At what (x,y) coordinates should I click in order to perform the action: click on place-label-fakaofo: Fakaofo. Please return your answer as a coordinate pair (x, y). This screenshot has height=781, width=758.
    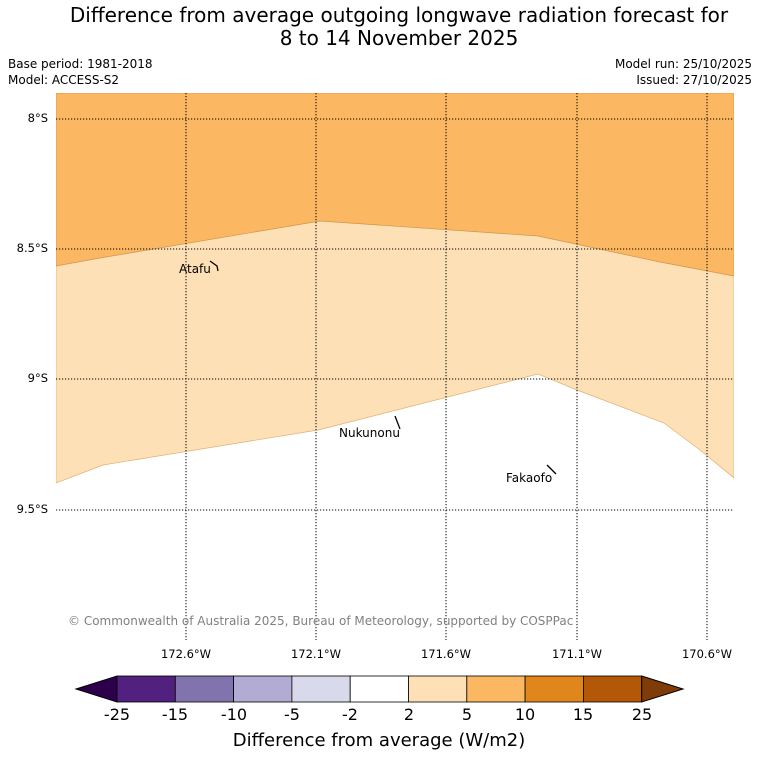
    Looking at the image, I should click on (529, 478).